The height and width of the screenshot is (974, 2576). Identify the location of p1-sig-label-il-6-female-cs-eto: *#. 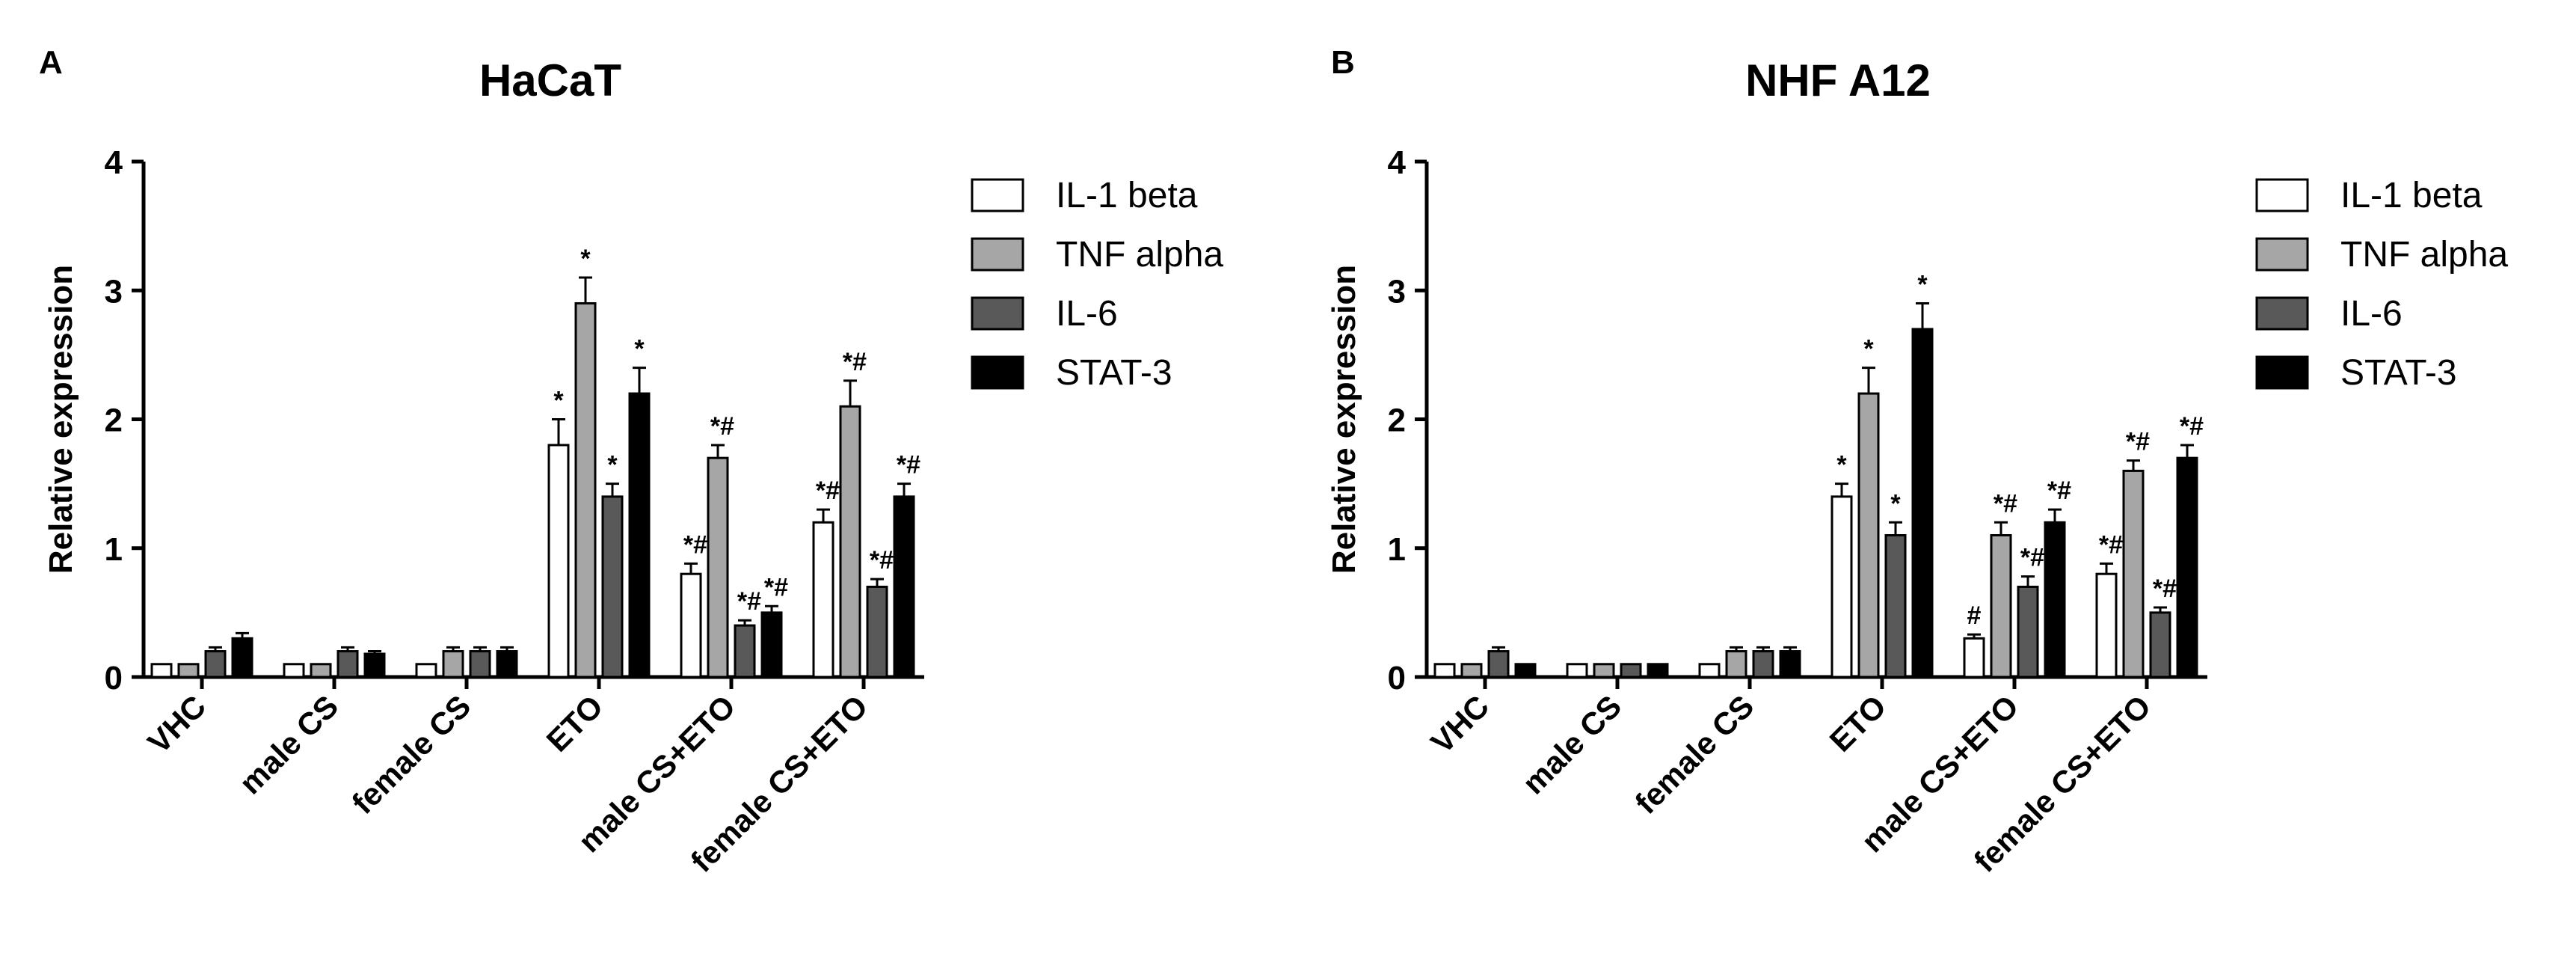
(2165, 589).